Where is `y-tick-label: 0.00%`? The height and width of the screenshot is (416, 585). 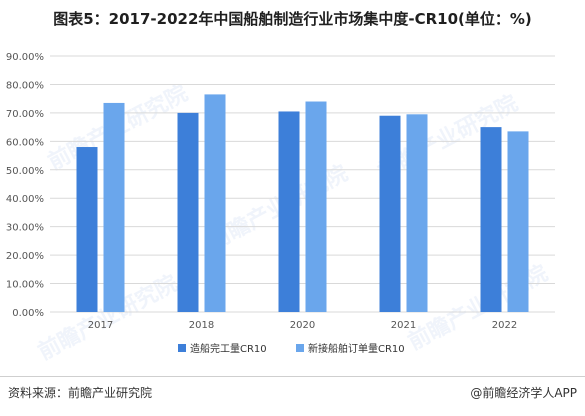 y-tick-label: 0.00% is located at coordinates (28, 313).